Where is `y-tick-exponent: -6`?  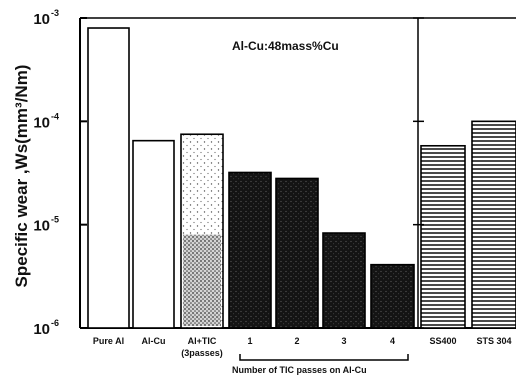
y-tick-exponent: -6 is located at coordinates (55, 323).